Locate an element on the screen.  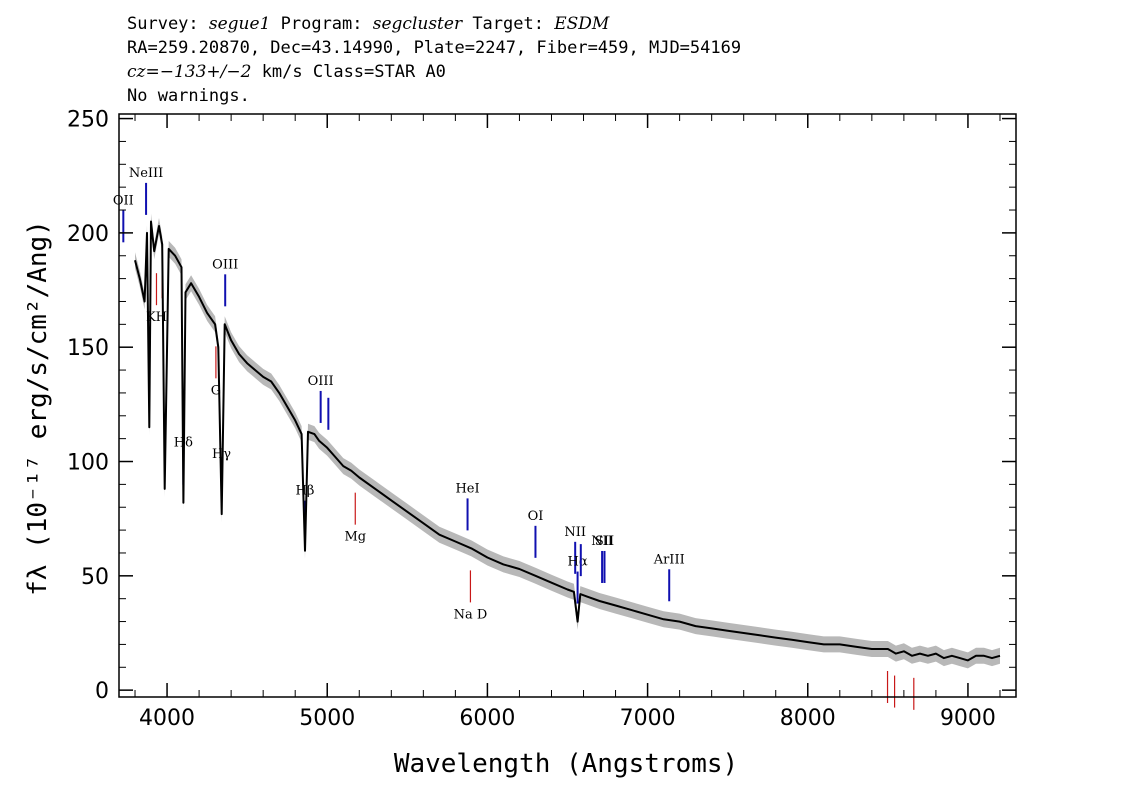
line-marker-label-13: NII is located at coordinates (602, 541).